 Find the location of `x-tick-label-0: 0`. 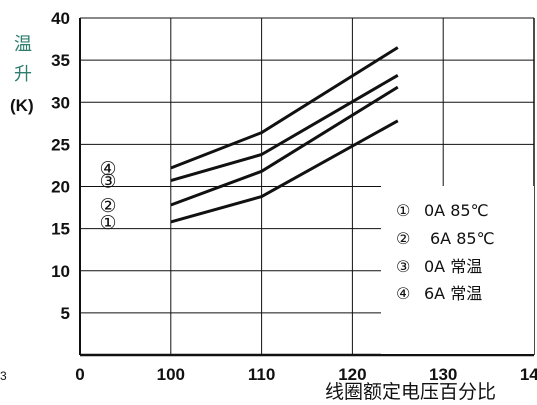

x-tick-label-0: 0 is located at coordinates (79, 374).